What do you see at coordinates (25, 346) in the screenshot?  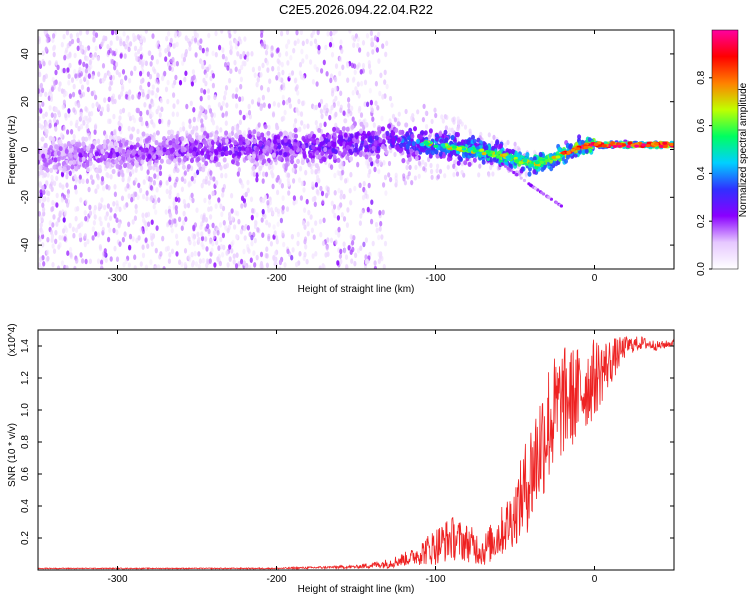 I see `snr-ytick-label: 1.4` at bounding box center [25, 346].